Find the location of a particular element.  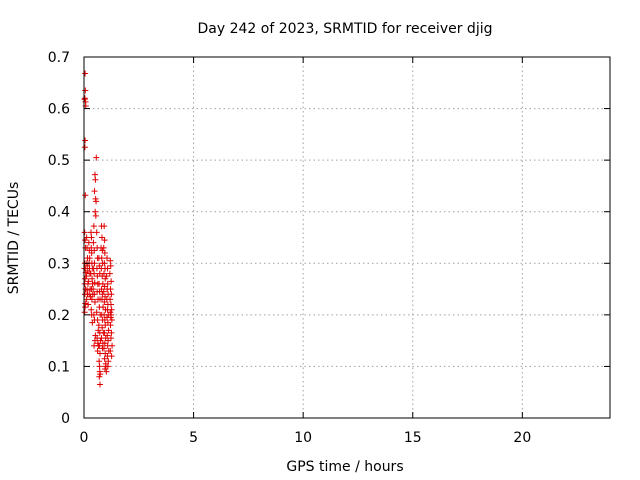

y-tick-label: 0 is located at coordinates (65, 419).